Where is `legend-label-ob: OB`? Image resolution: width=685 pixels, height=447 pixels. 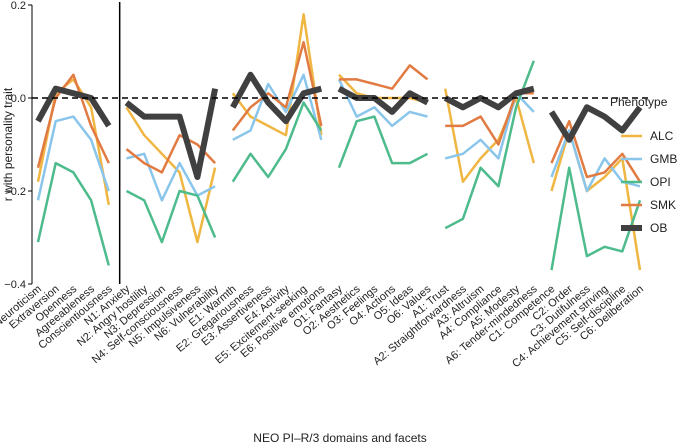
legend-label-ob: OB is located at coordinates (658, 228).